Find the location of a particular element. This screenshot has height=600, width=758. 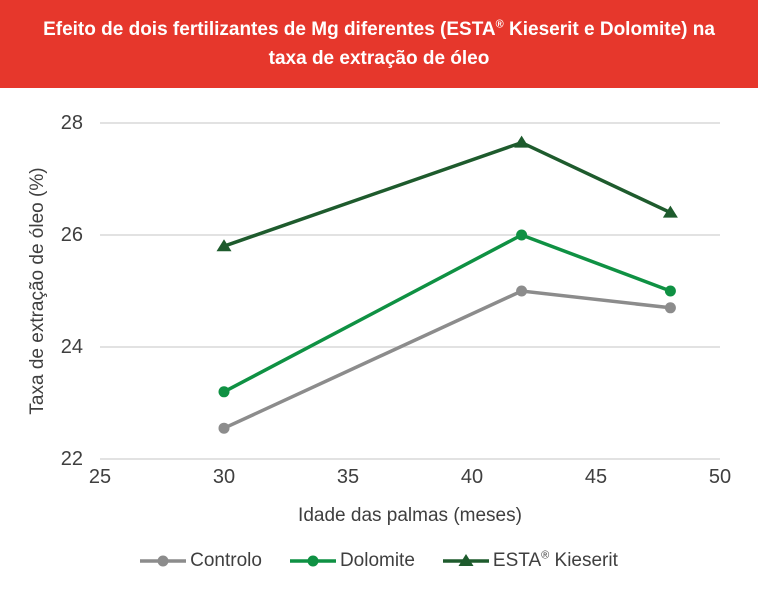

x-tick-label: 35 is located at coordinates (348, 477).